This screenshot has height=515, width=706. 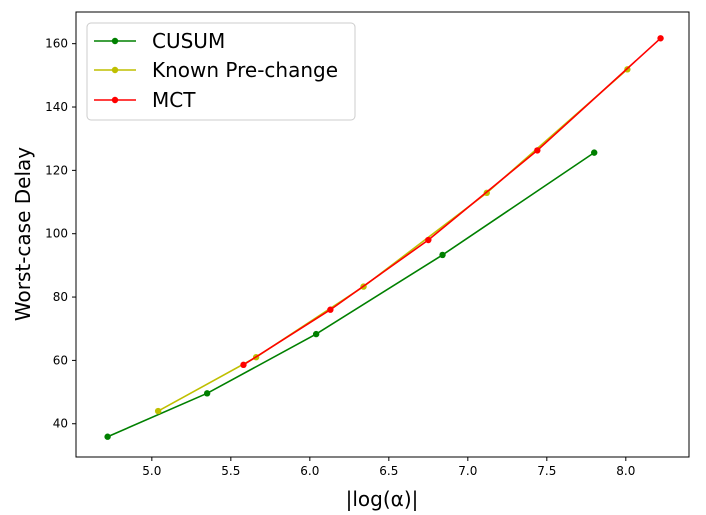 What do you see at coordinates (188, 41) in the screenshot?
I see `legend-label: CUSUM` at bounding box center [188, 41].